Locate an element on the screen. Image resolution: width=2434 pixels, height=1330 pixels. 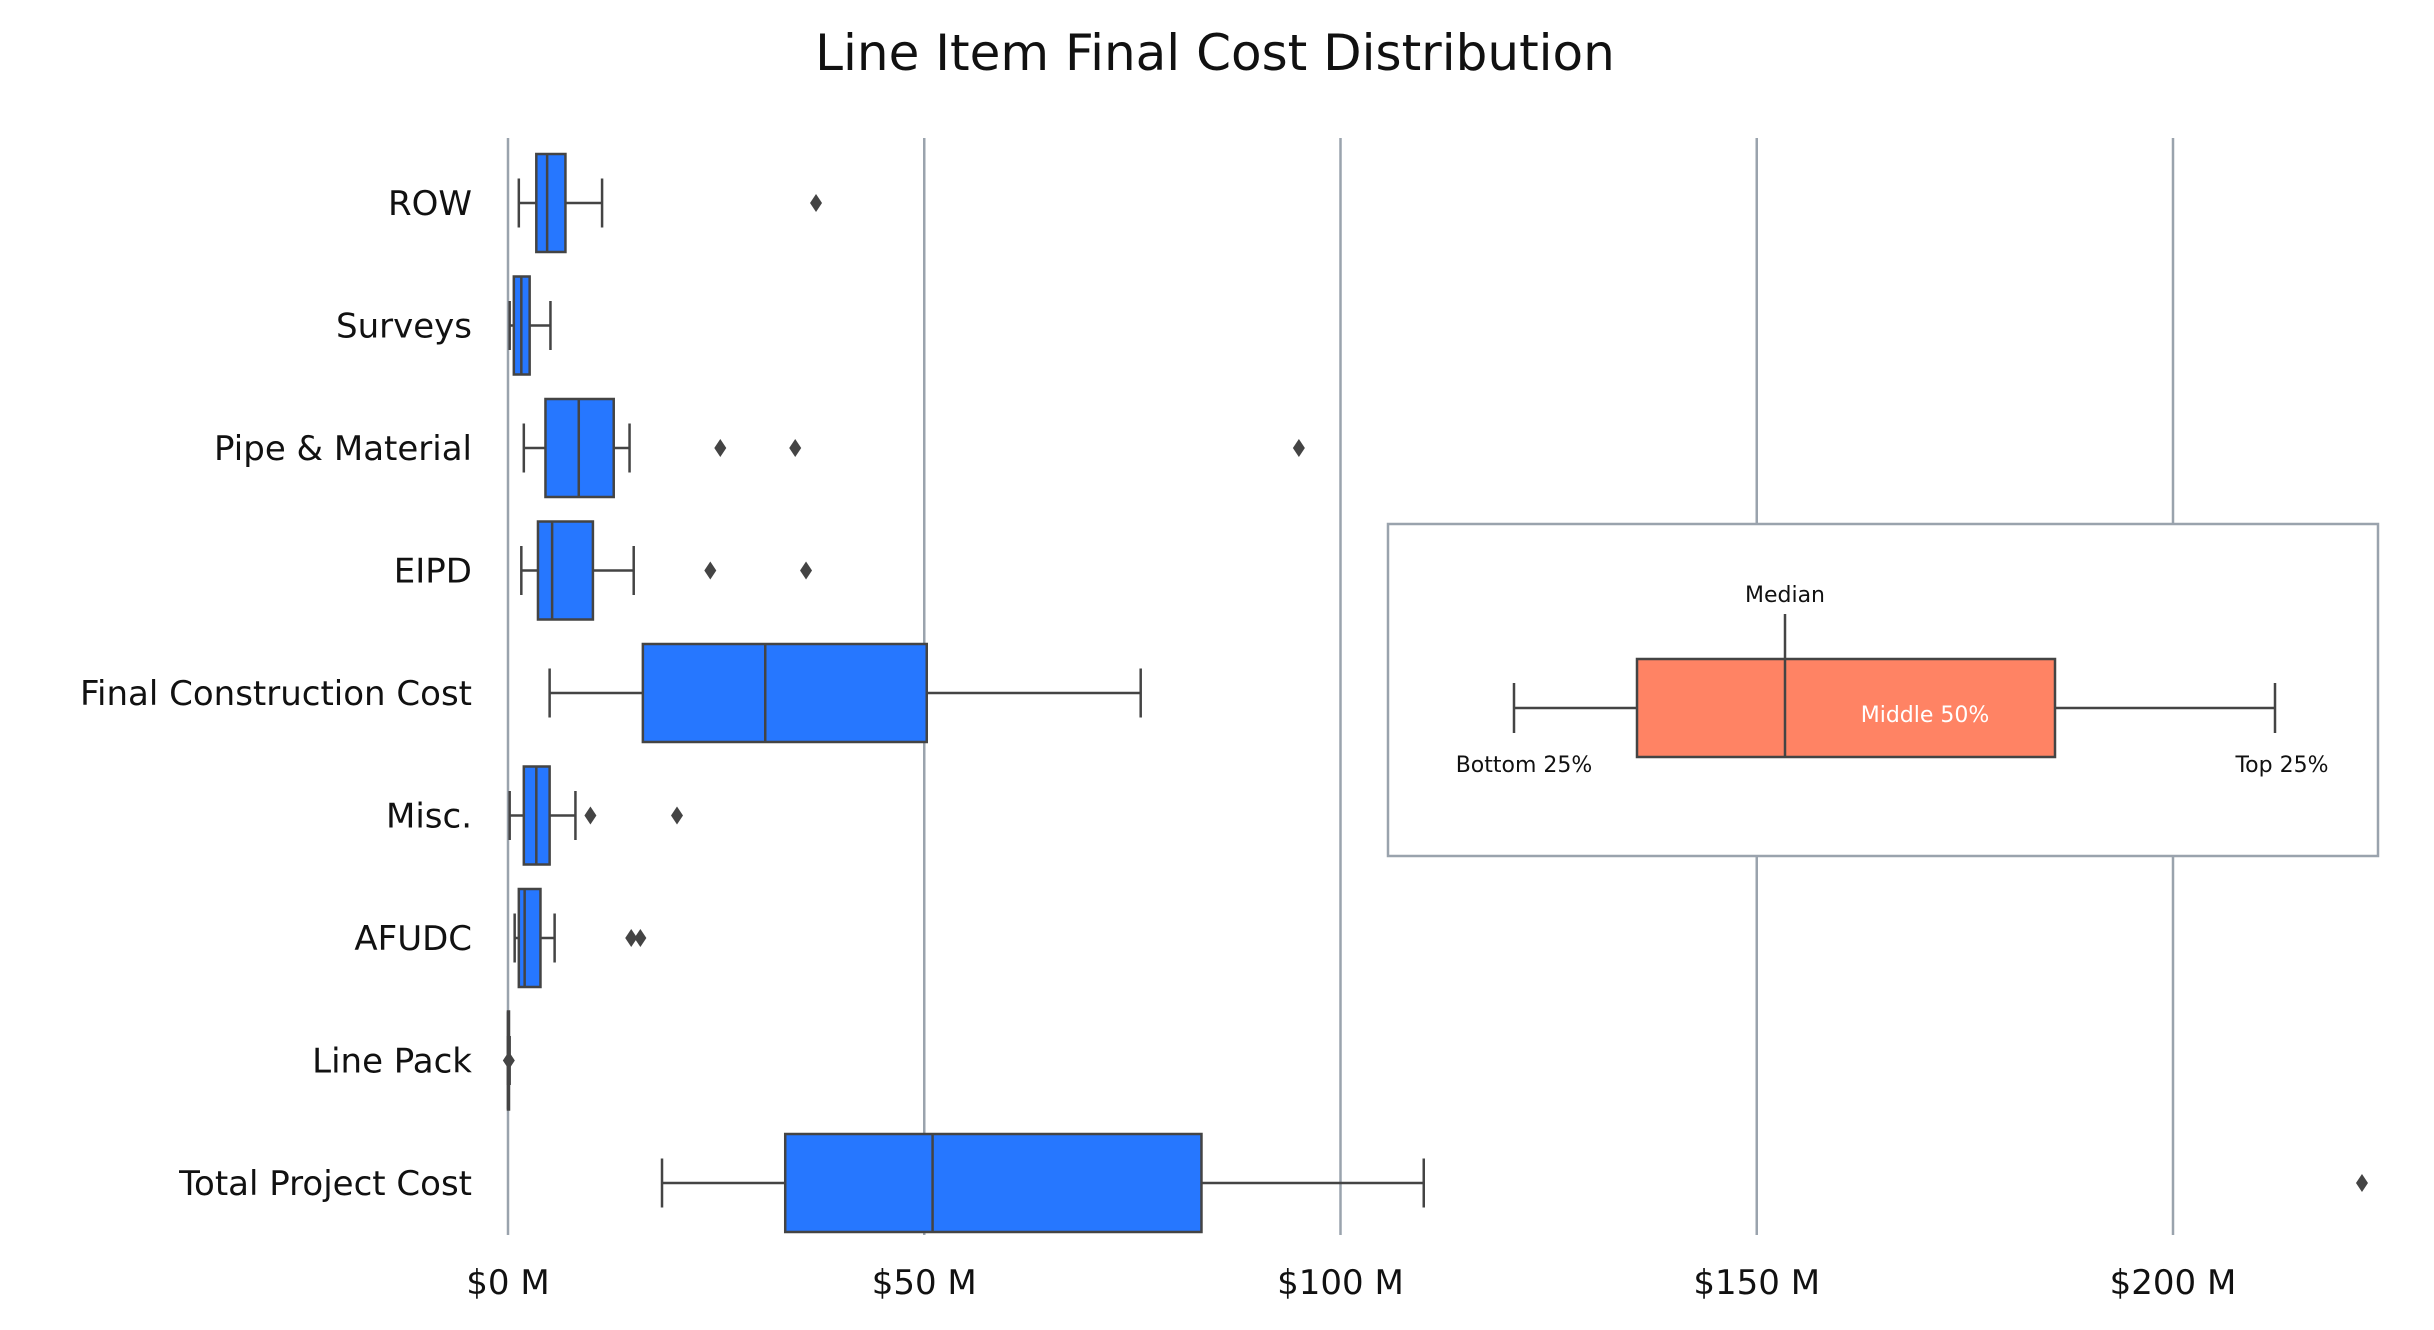
category-label: Pipe & Material is located at coordinates (343, 449).